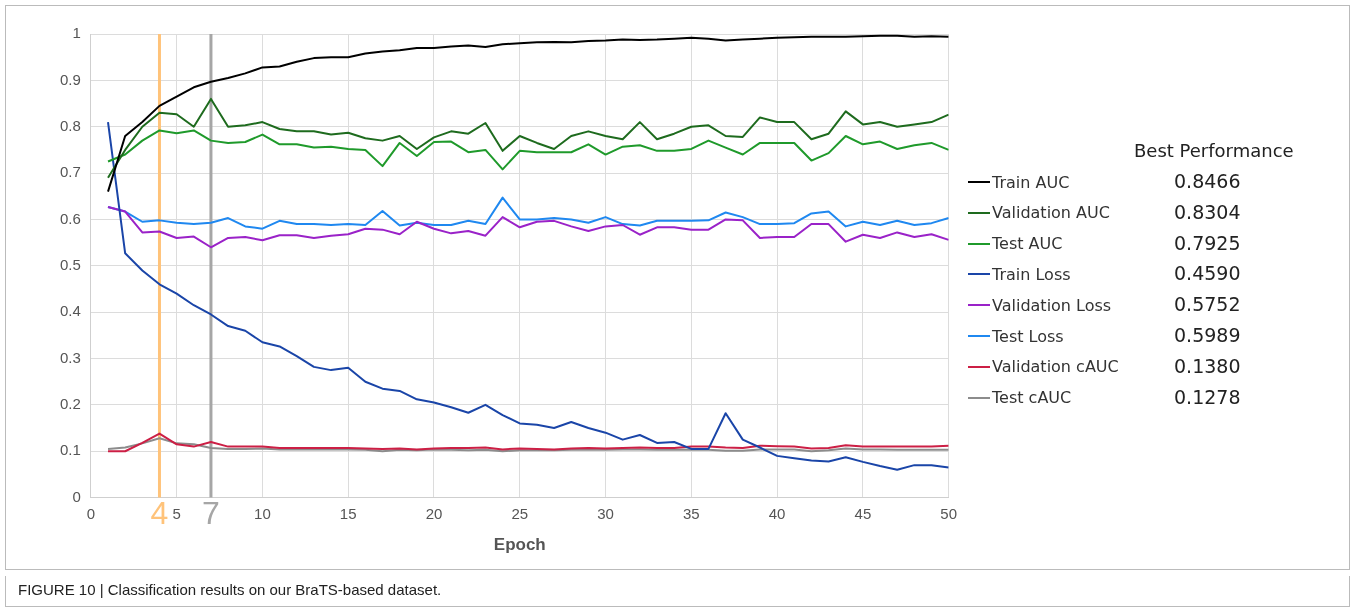  Describe the element at coordinates (1207, 396) in the screenshot. I see `text: 0.1278` at that location.